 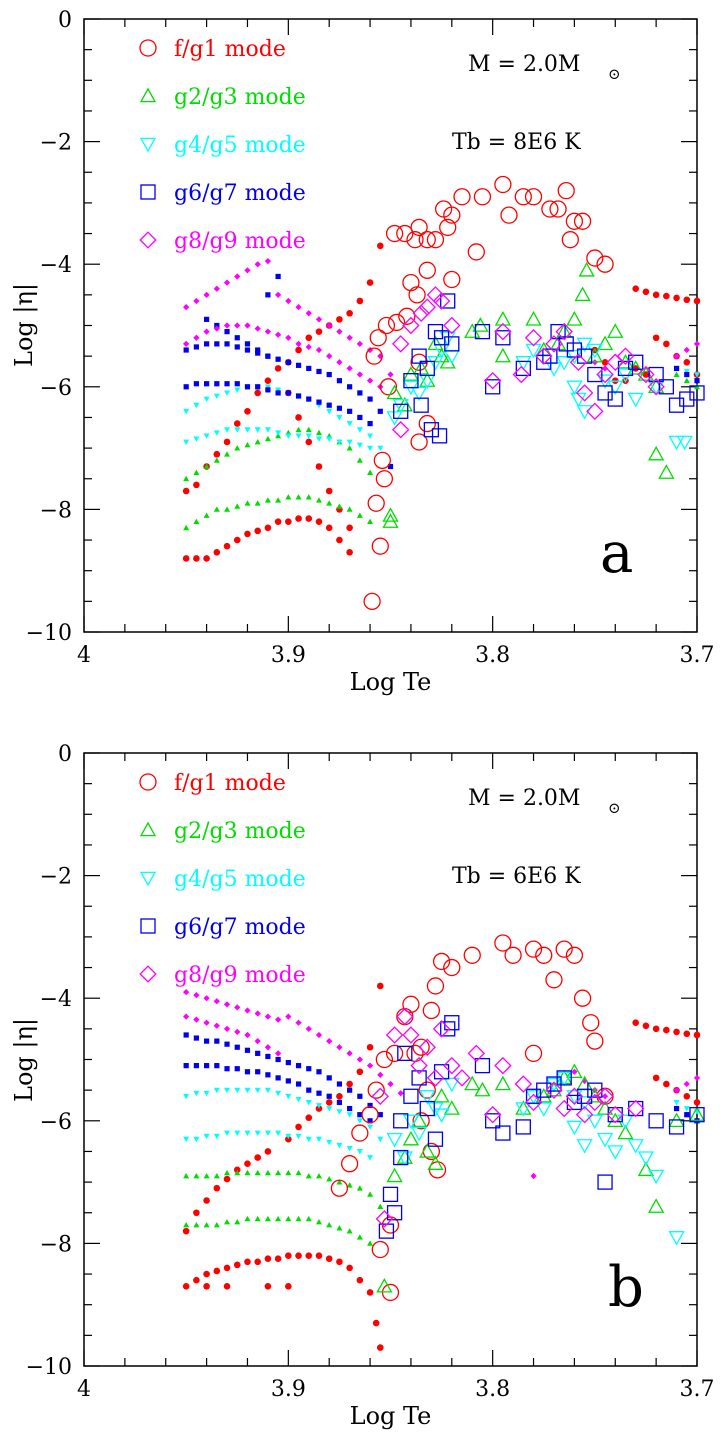 I want to click on legend-label: g6/g7 mode, so click(x=240, y=193).